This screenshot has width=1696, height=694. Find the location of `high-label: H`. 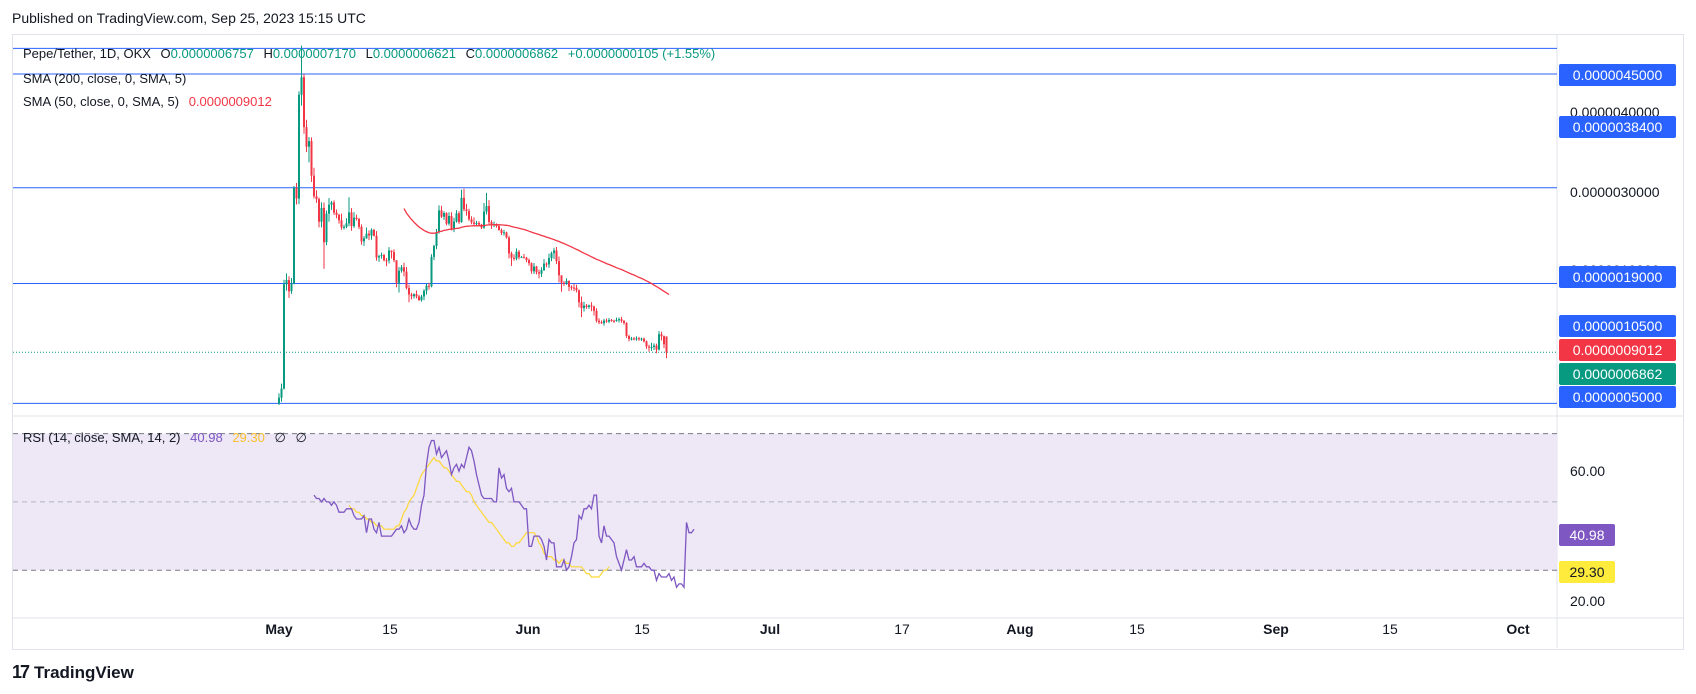

high-label: H is located at coordinates (268, 53).